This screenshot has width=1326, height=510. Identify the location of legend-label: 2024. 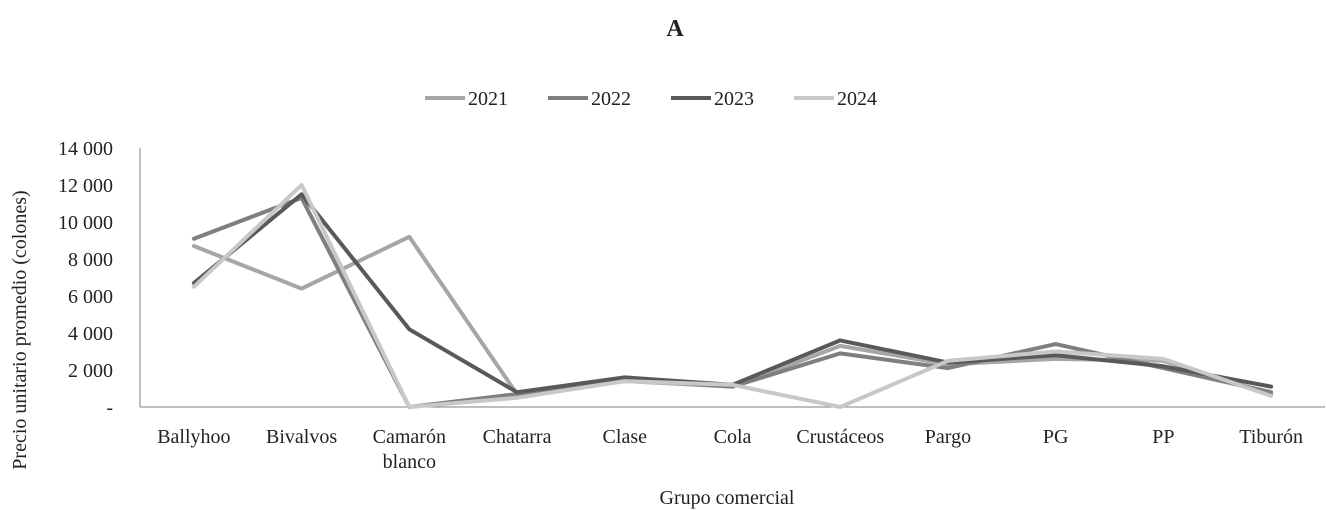
(857, 99).